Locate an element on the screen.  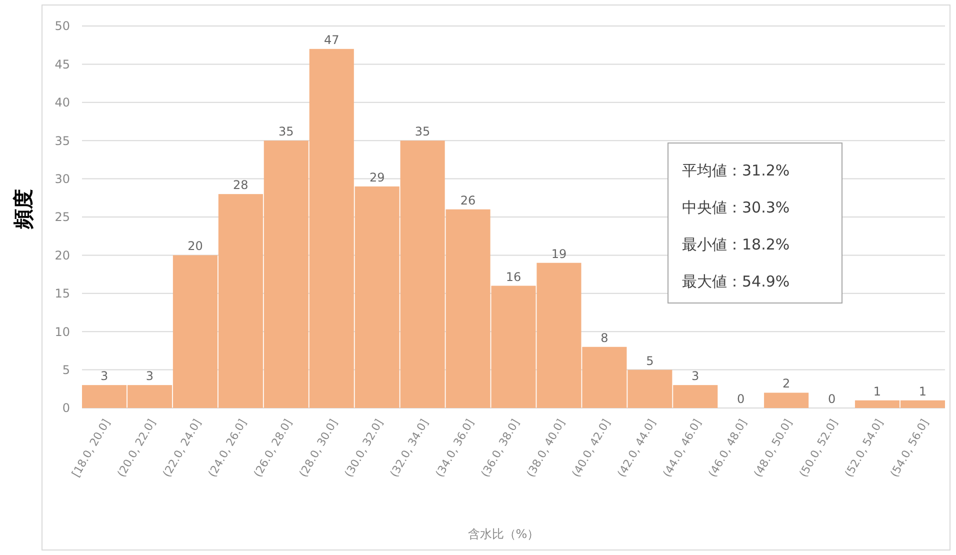
data-label: 16 is located at coordinates (514, 277).